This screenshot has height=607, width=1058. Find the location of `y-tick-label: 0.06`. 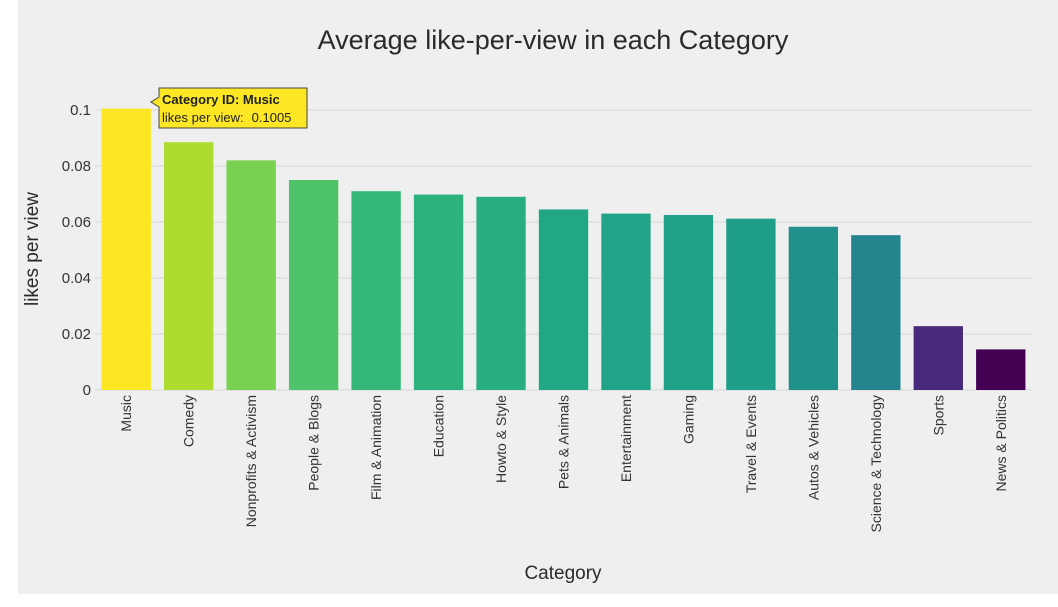

y-tick-label: 0.06 is located at coordinates (76, 222).